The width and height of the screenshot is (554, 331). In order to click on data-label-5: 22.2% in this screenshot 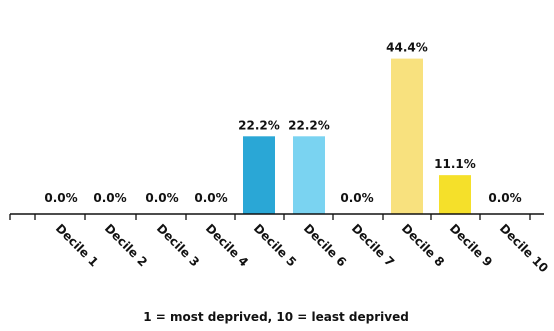, I will do `click(259, 125)`.